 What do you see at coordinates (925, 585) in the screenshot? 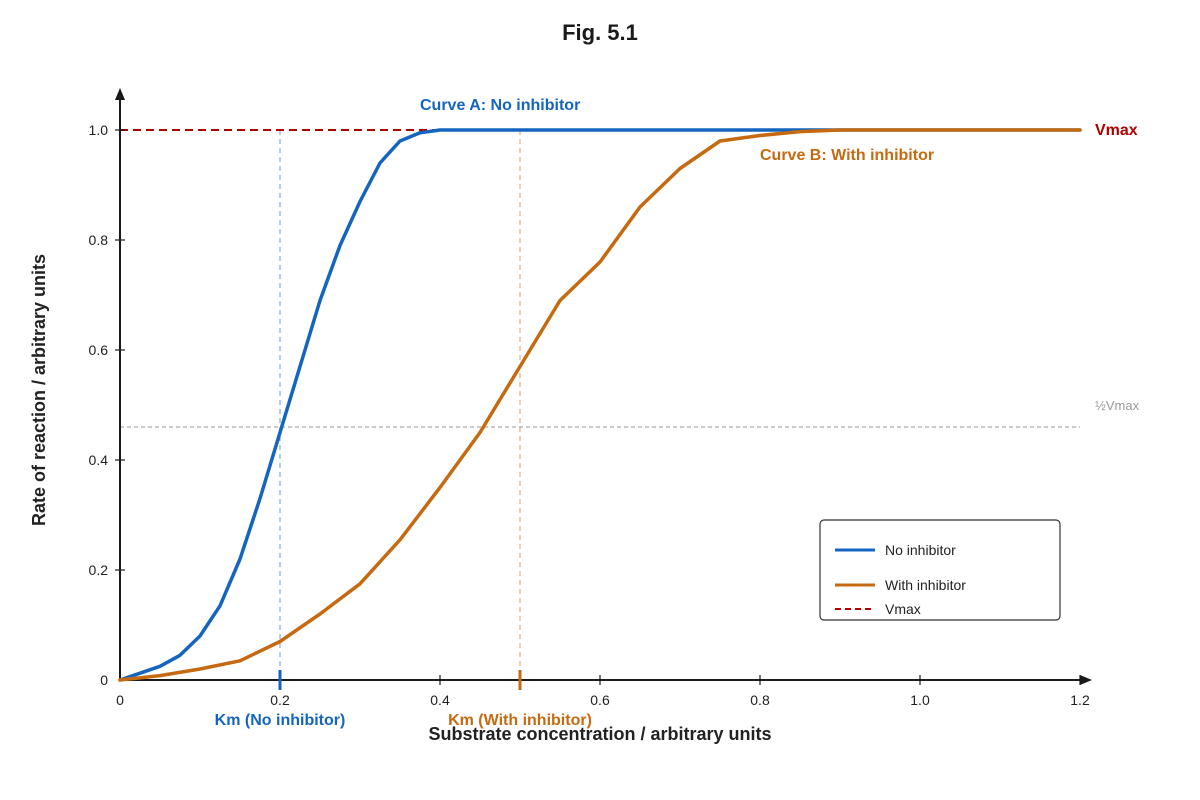
I see `legend-label-with-inhibitor: With inhibitor` at bounding box center [925, 585].